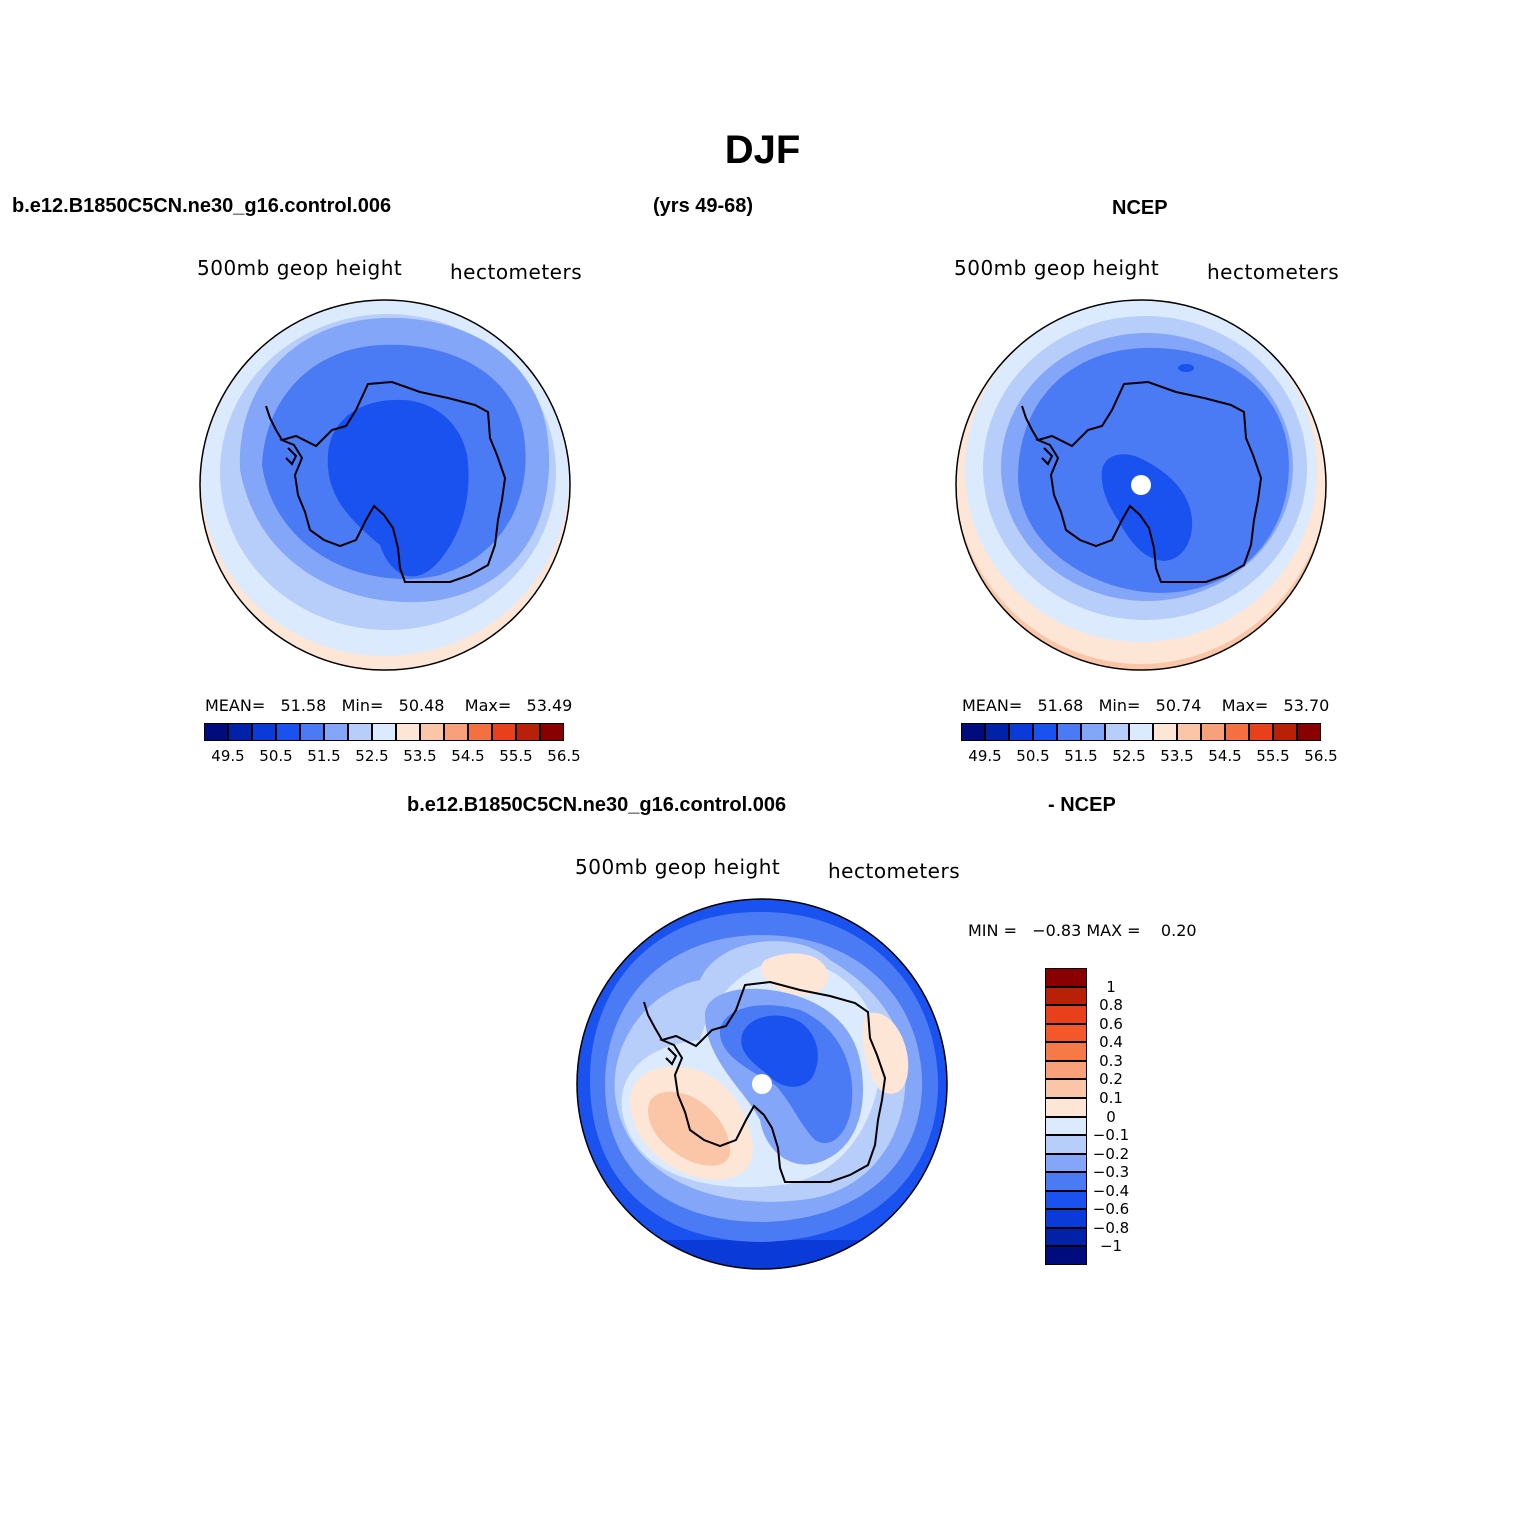 The image size is (1525, 1525). I want to click on obs-min-value: 50.74, so click(1178, 705).